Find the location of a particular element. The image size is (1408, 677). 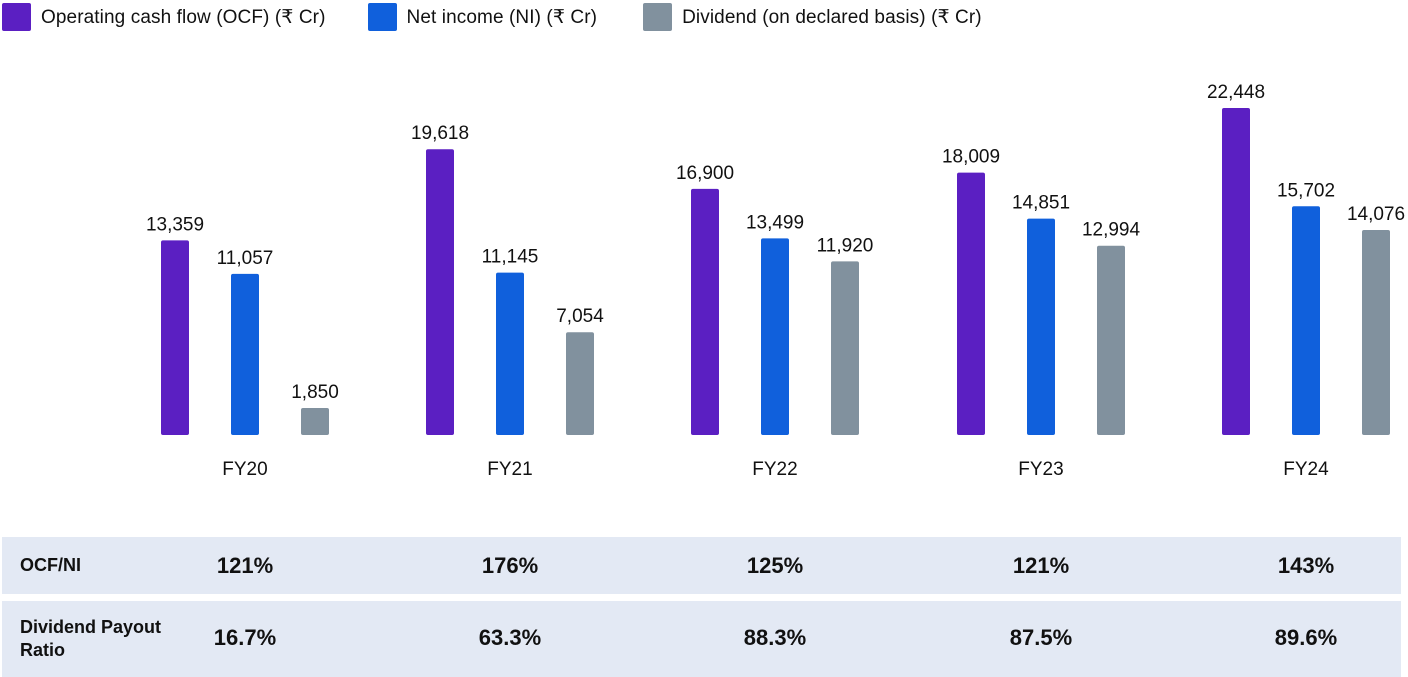

legend-label-ocf: Operating cash flow (OCF) (₹ Cr) is located at coordinates (183, 17).